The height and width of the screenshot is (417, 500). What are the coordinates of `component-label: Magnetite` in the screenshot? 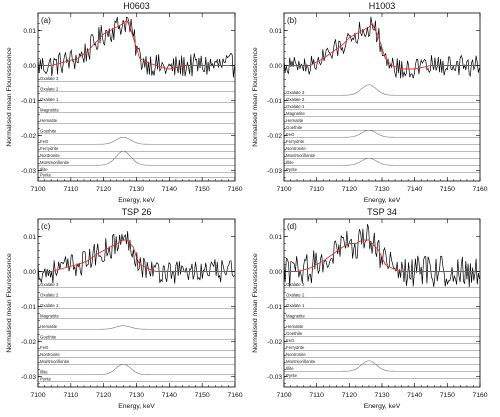 It's located at (295, 113).